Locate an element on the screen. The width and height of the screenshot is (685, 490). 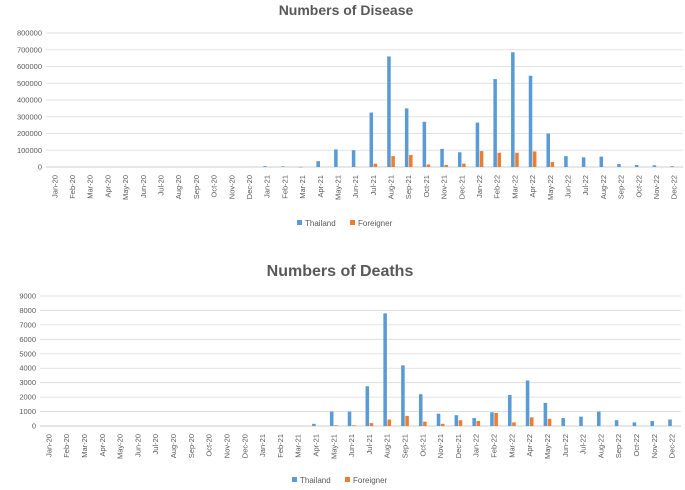
x-tick-label: Jun-22 is located at coordinates (565, 445).